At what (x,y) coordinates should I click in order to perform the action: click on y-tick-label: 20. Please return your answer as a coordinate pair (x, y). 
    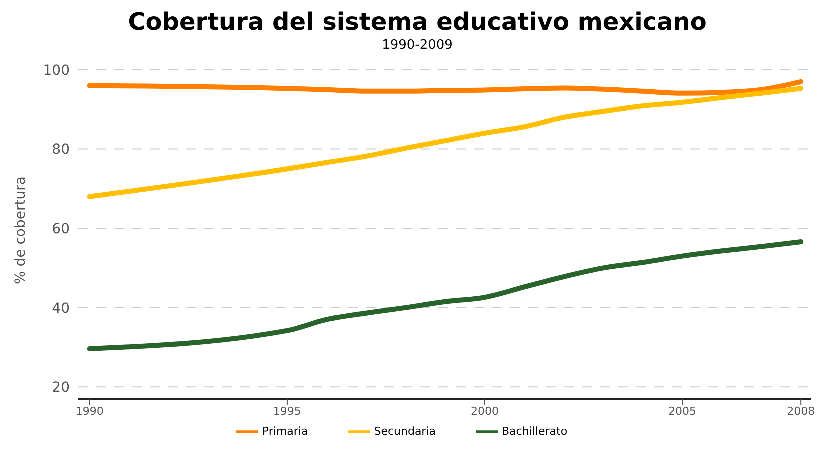
    Looking at the image, I should click on (61, 388).